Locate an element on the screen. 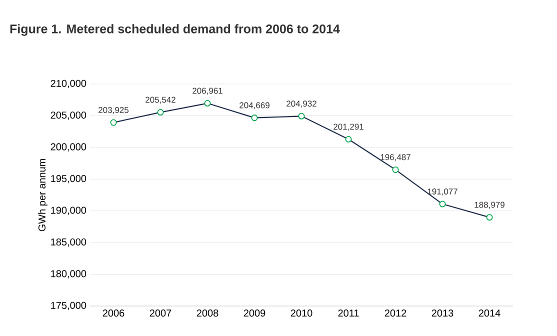 This screenshot has width=557, height=336. data-label: 204,932 is located at coordinates (301, 104).